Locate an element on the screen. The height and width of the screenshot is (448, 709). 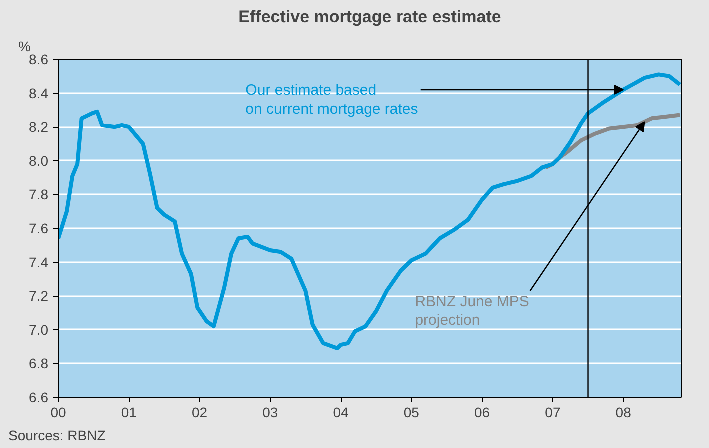
x-tick-label: 01 is located at coordinates (129, 412).